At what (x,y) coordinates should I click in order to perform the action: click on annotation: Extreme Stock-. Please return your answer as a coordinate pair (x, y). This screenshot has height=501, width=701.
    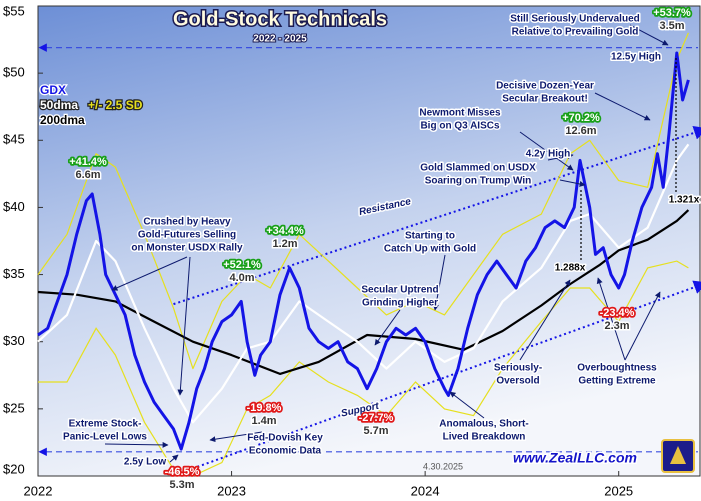
    Looking at the image, I should click on (105, 424).